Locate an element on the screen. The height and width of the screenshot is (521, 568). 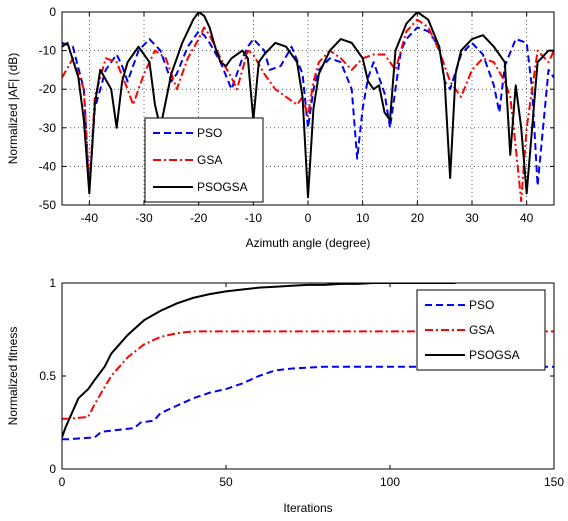
x-axis-label: Iterations is located at coordinates (307, 508).